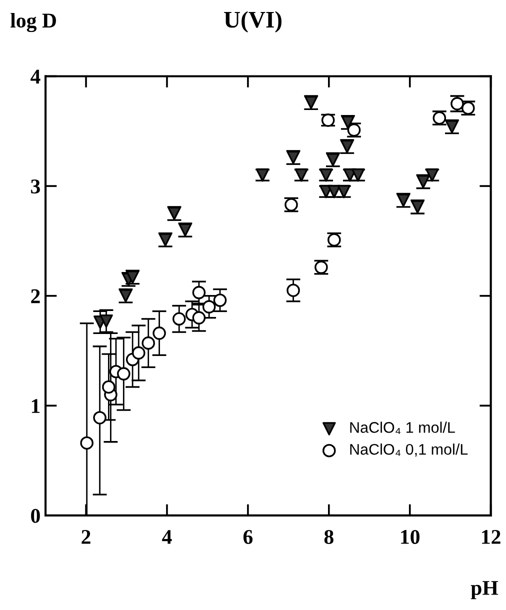  What do you see at coordinates (248, 537) in the screenshot?
I see `x-tick-label: 6` at bounding box center [248, 537].